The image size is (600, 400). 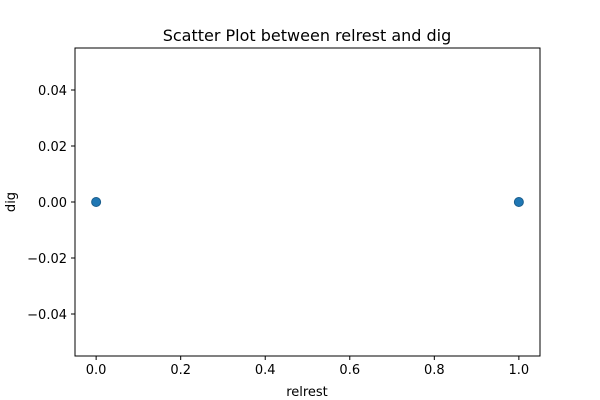 I want to click on y-tick-label: −0.02, so click(x=47, y=259).